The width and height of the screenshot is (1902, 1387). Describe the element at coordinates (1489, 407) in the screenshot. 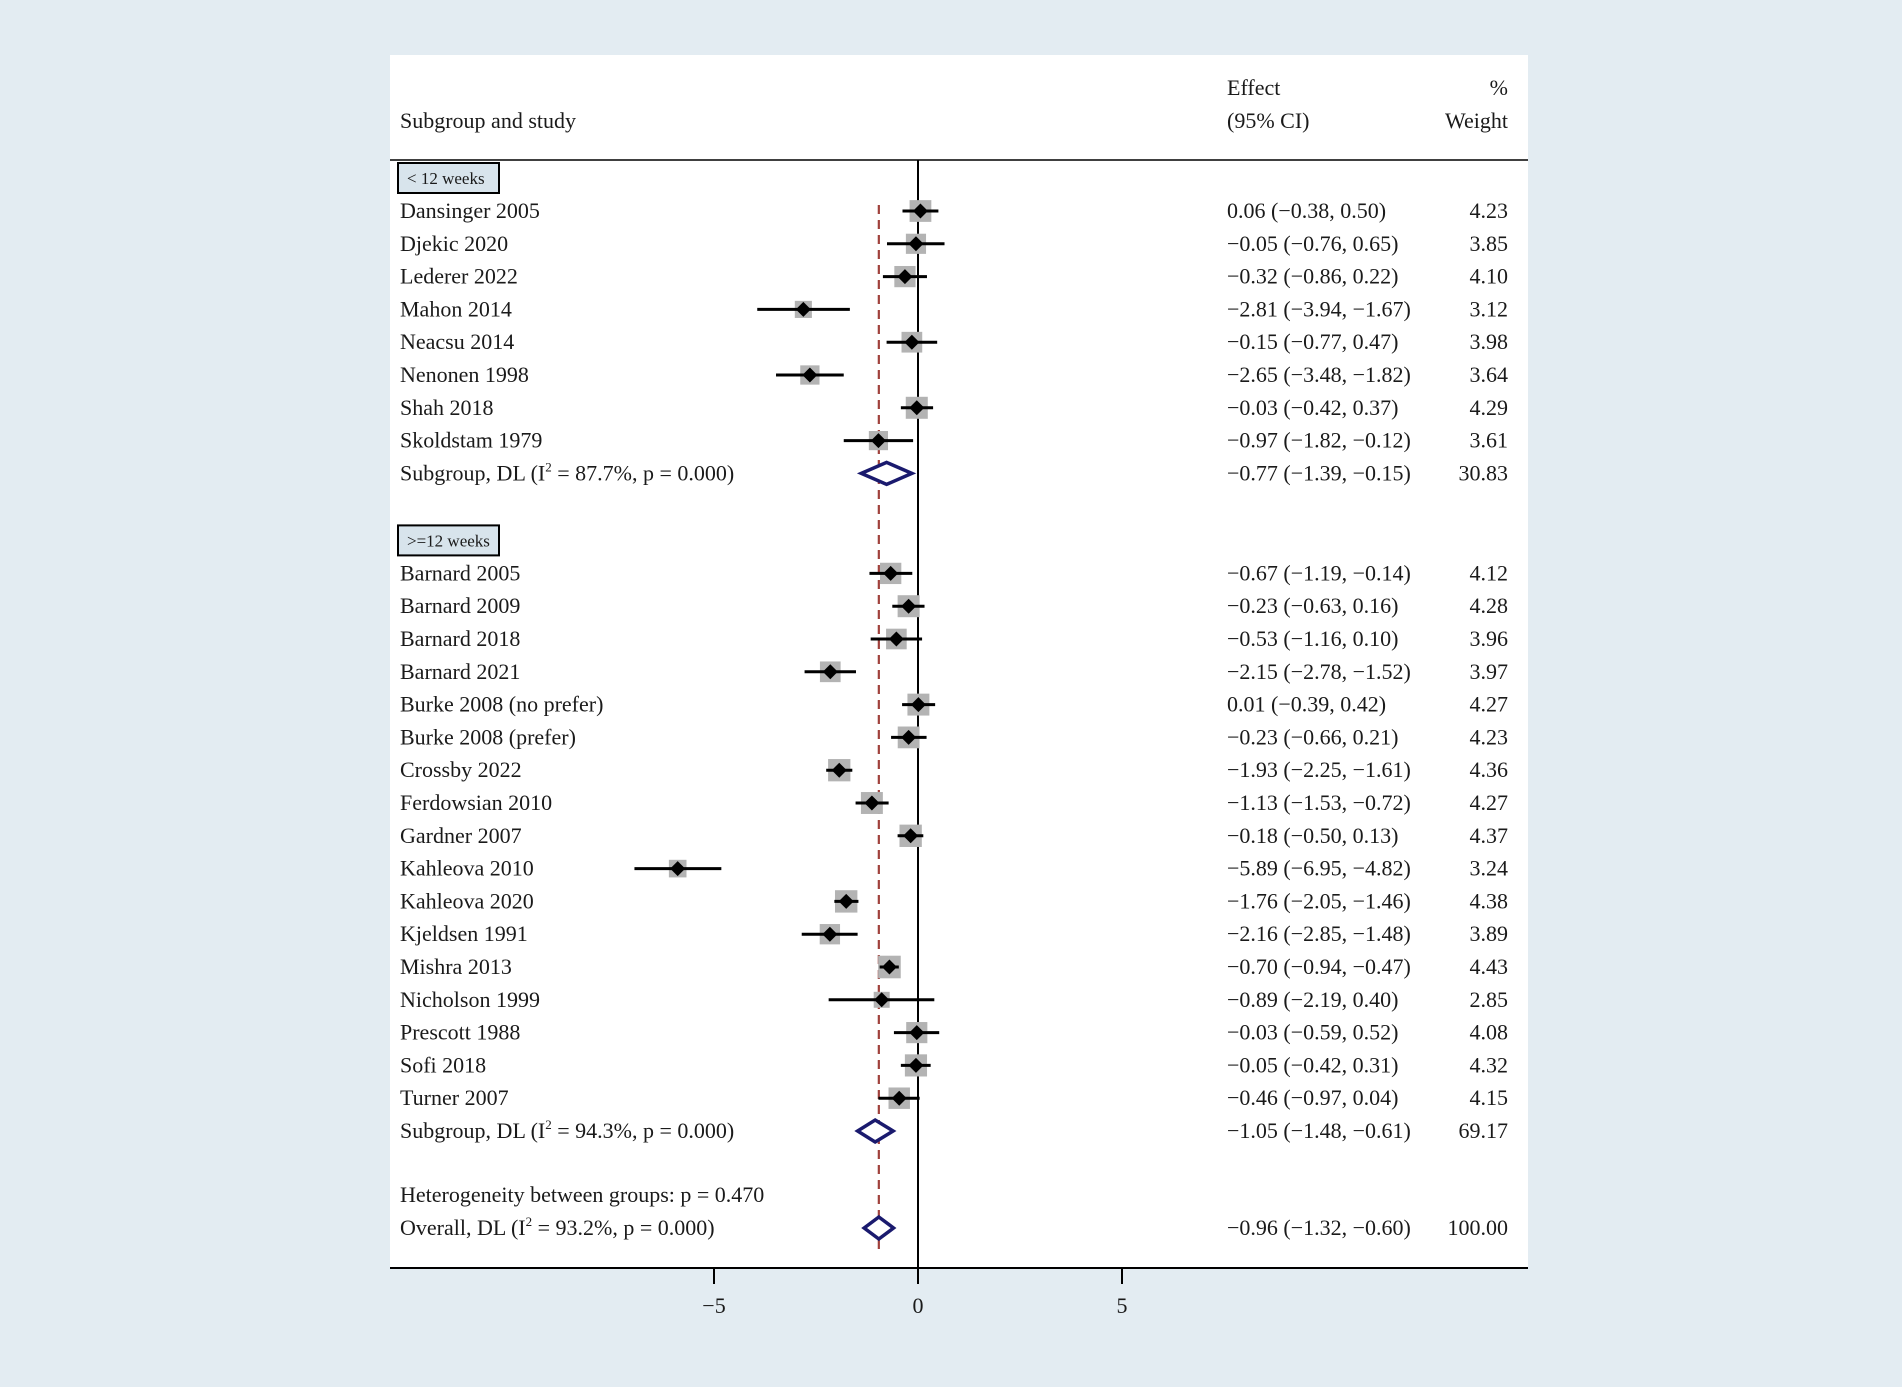

I see `weight-value: 4.29` at that location.